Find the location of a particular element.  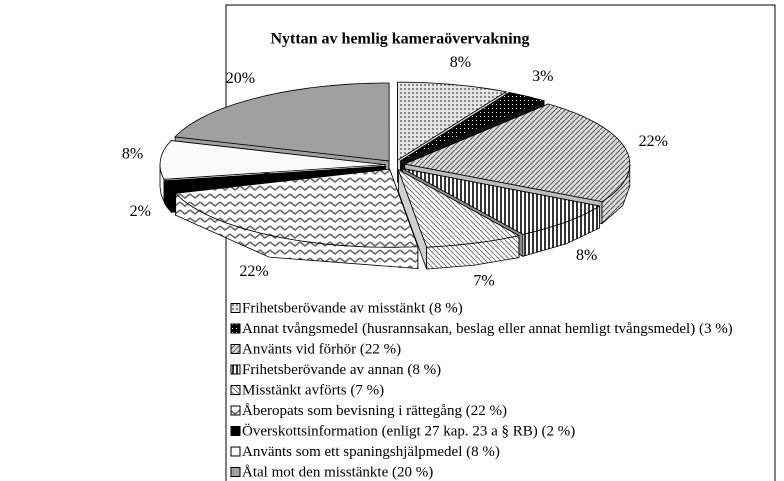

data-label: 20% is located at coordinates (240, 78).